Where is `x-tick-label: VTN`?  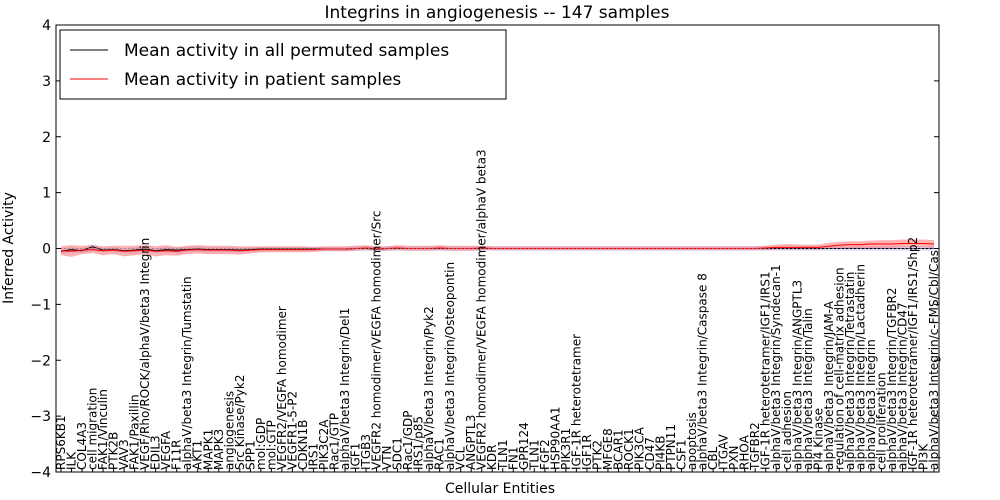 x-tick-label: VTN is located at coordinates (387, 457).